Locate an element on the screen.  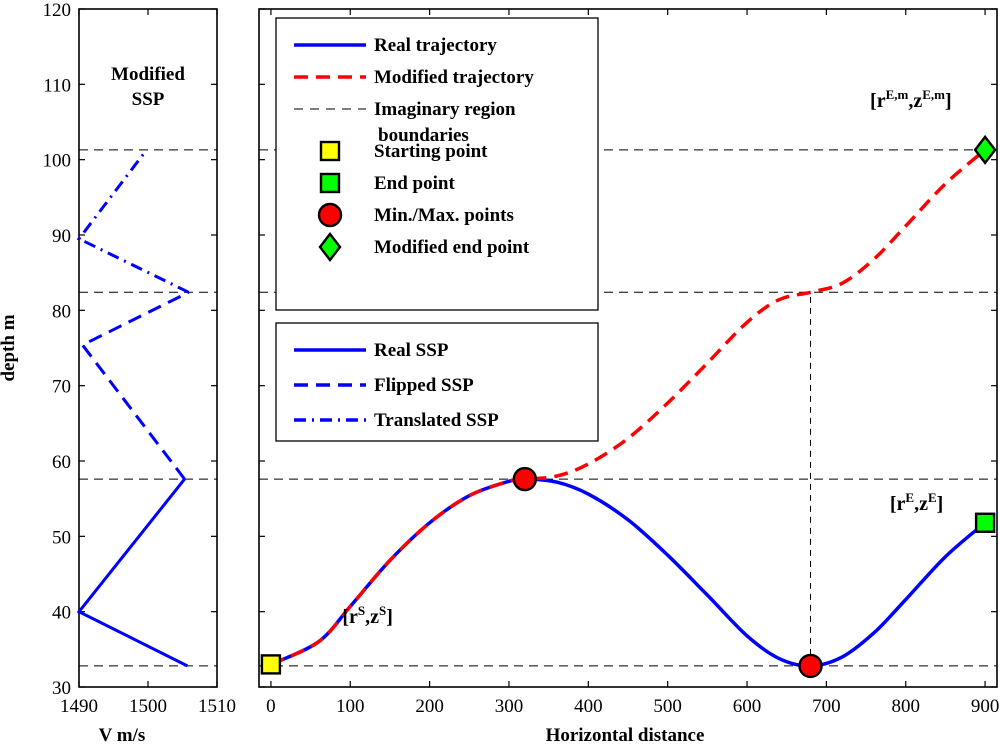
right-xtick-label: 300 is located at coordinates (509, 706).